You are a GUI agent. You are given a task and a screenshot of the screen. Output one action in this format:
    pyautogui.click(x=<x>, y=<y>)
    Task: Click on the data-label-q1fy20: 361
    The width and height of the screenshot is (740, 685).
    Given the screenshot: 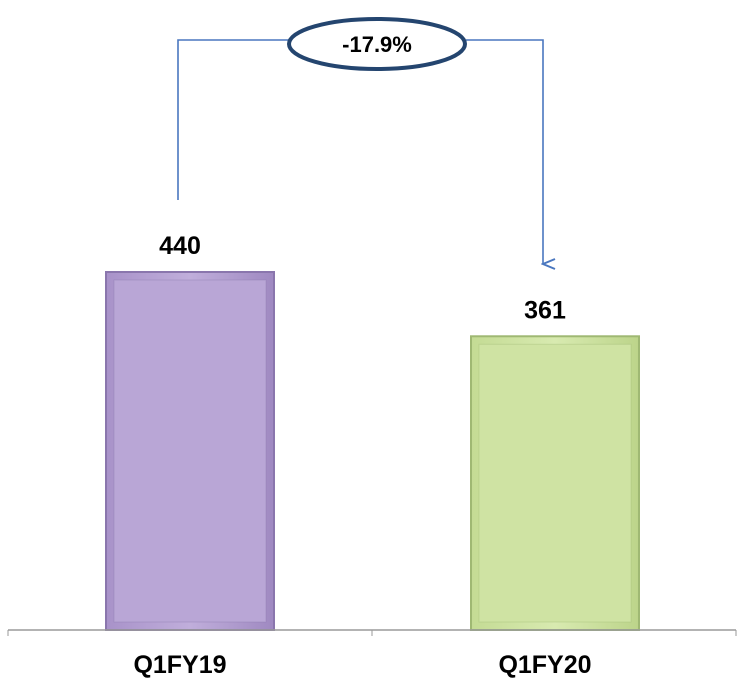 What is the action you would take?
    pyautogui.click(x=545, y=310)
    